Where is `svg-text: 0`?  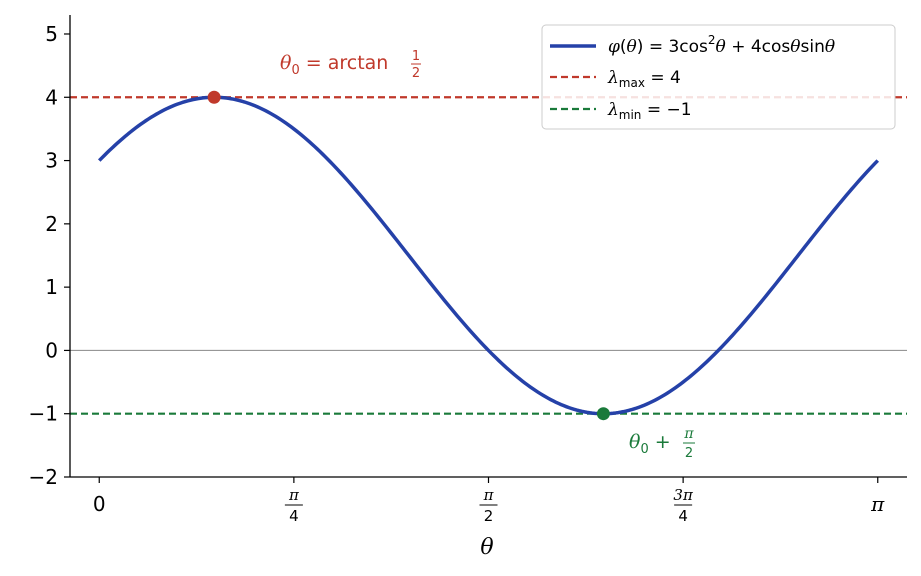 svg-text: 0 is located at coordinates (99, 504).